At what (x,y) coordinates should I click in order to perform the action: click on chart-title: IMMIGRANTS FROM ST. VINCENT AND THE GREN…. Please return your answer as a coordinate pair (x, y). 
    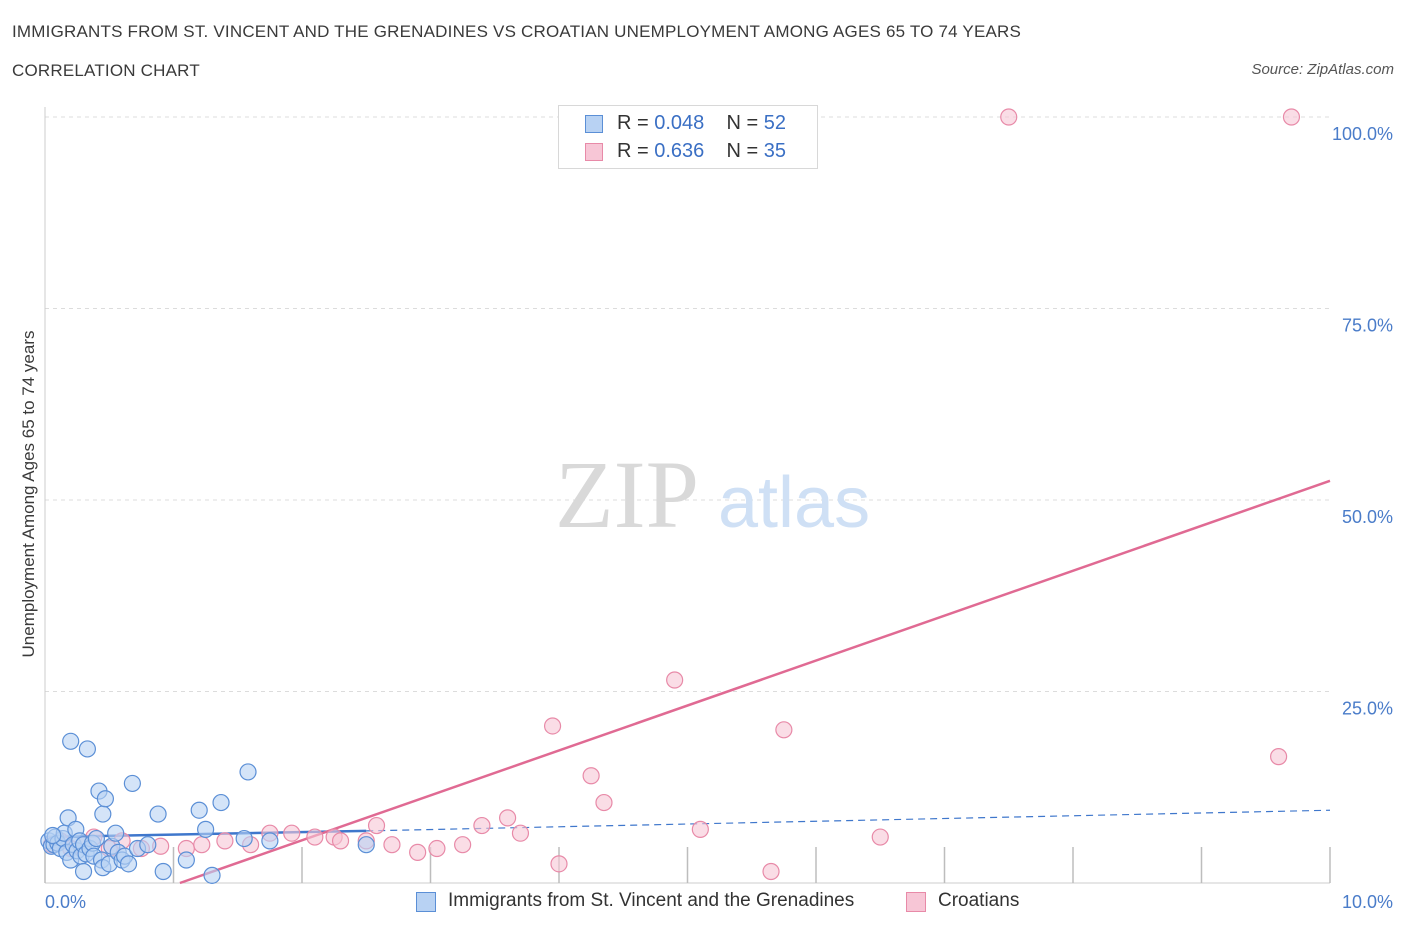
    Looking at the image, I should click on (517, 31).